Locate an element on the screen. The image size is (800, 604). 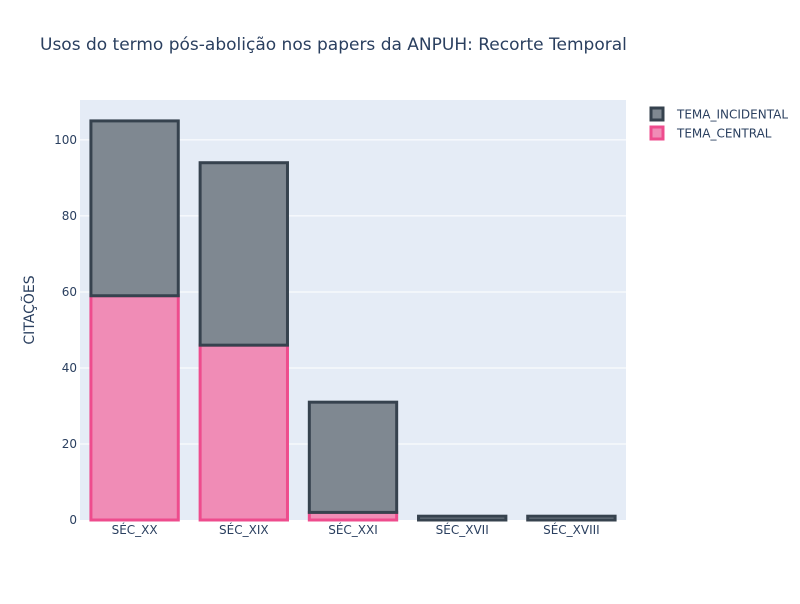
legend-label: TEMA_CENTRAL is located at coordinates (724, 134).